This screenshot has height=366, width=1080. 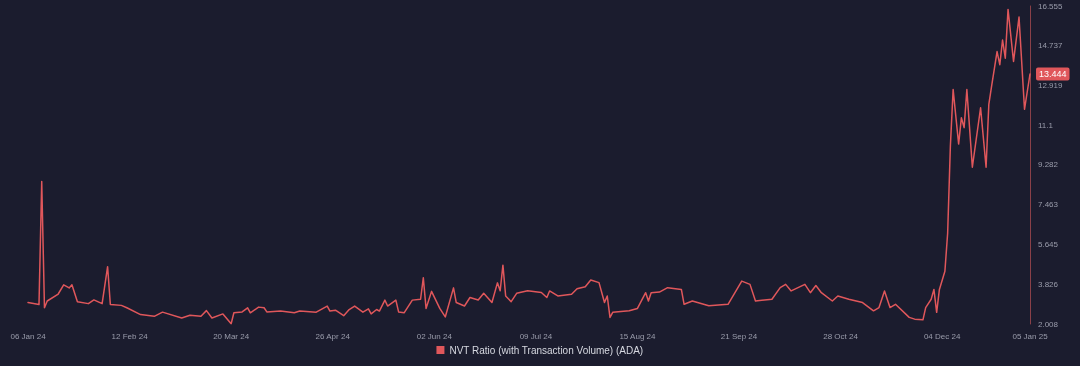 What do you see at coordinates (1046, 125) in the screenshot?
I see `y-tick-label: 11.1` at bounding box center [1046, 125].